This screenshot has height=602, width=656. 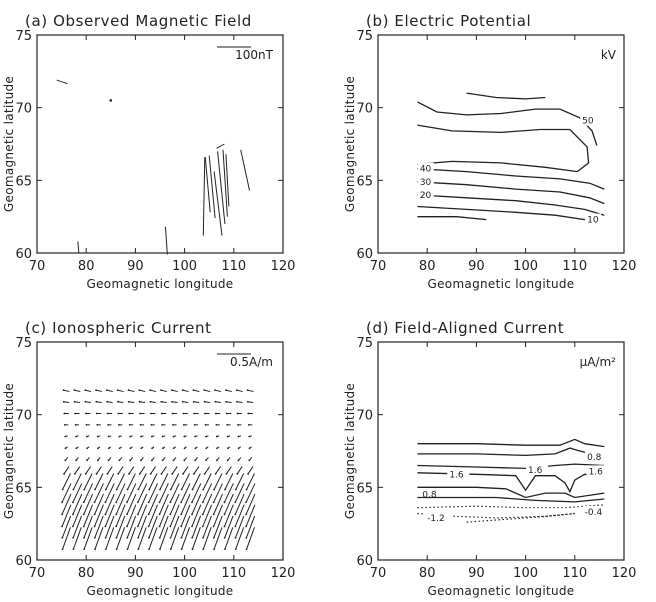 What do you see at coordinates (609, 55) in the screenshot?
I see `unit-label: kV` at bounding box center [609, 55].